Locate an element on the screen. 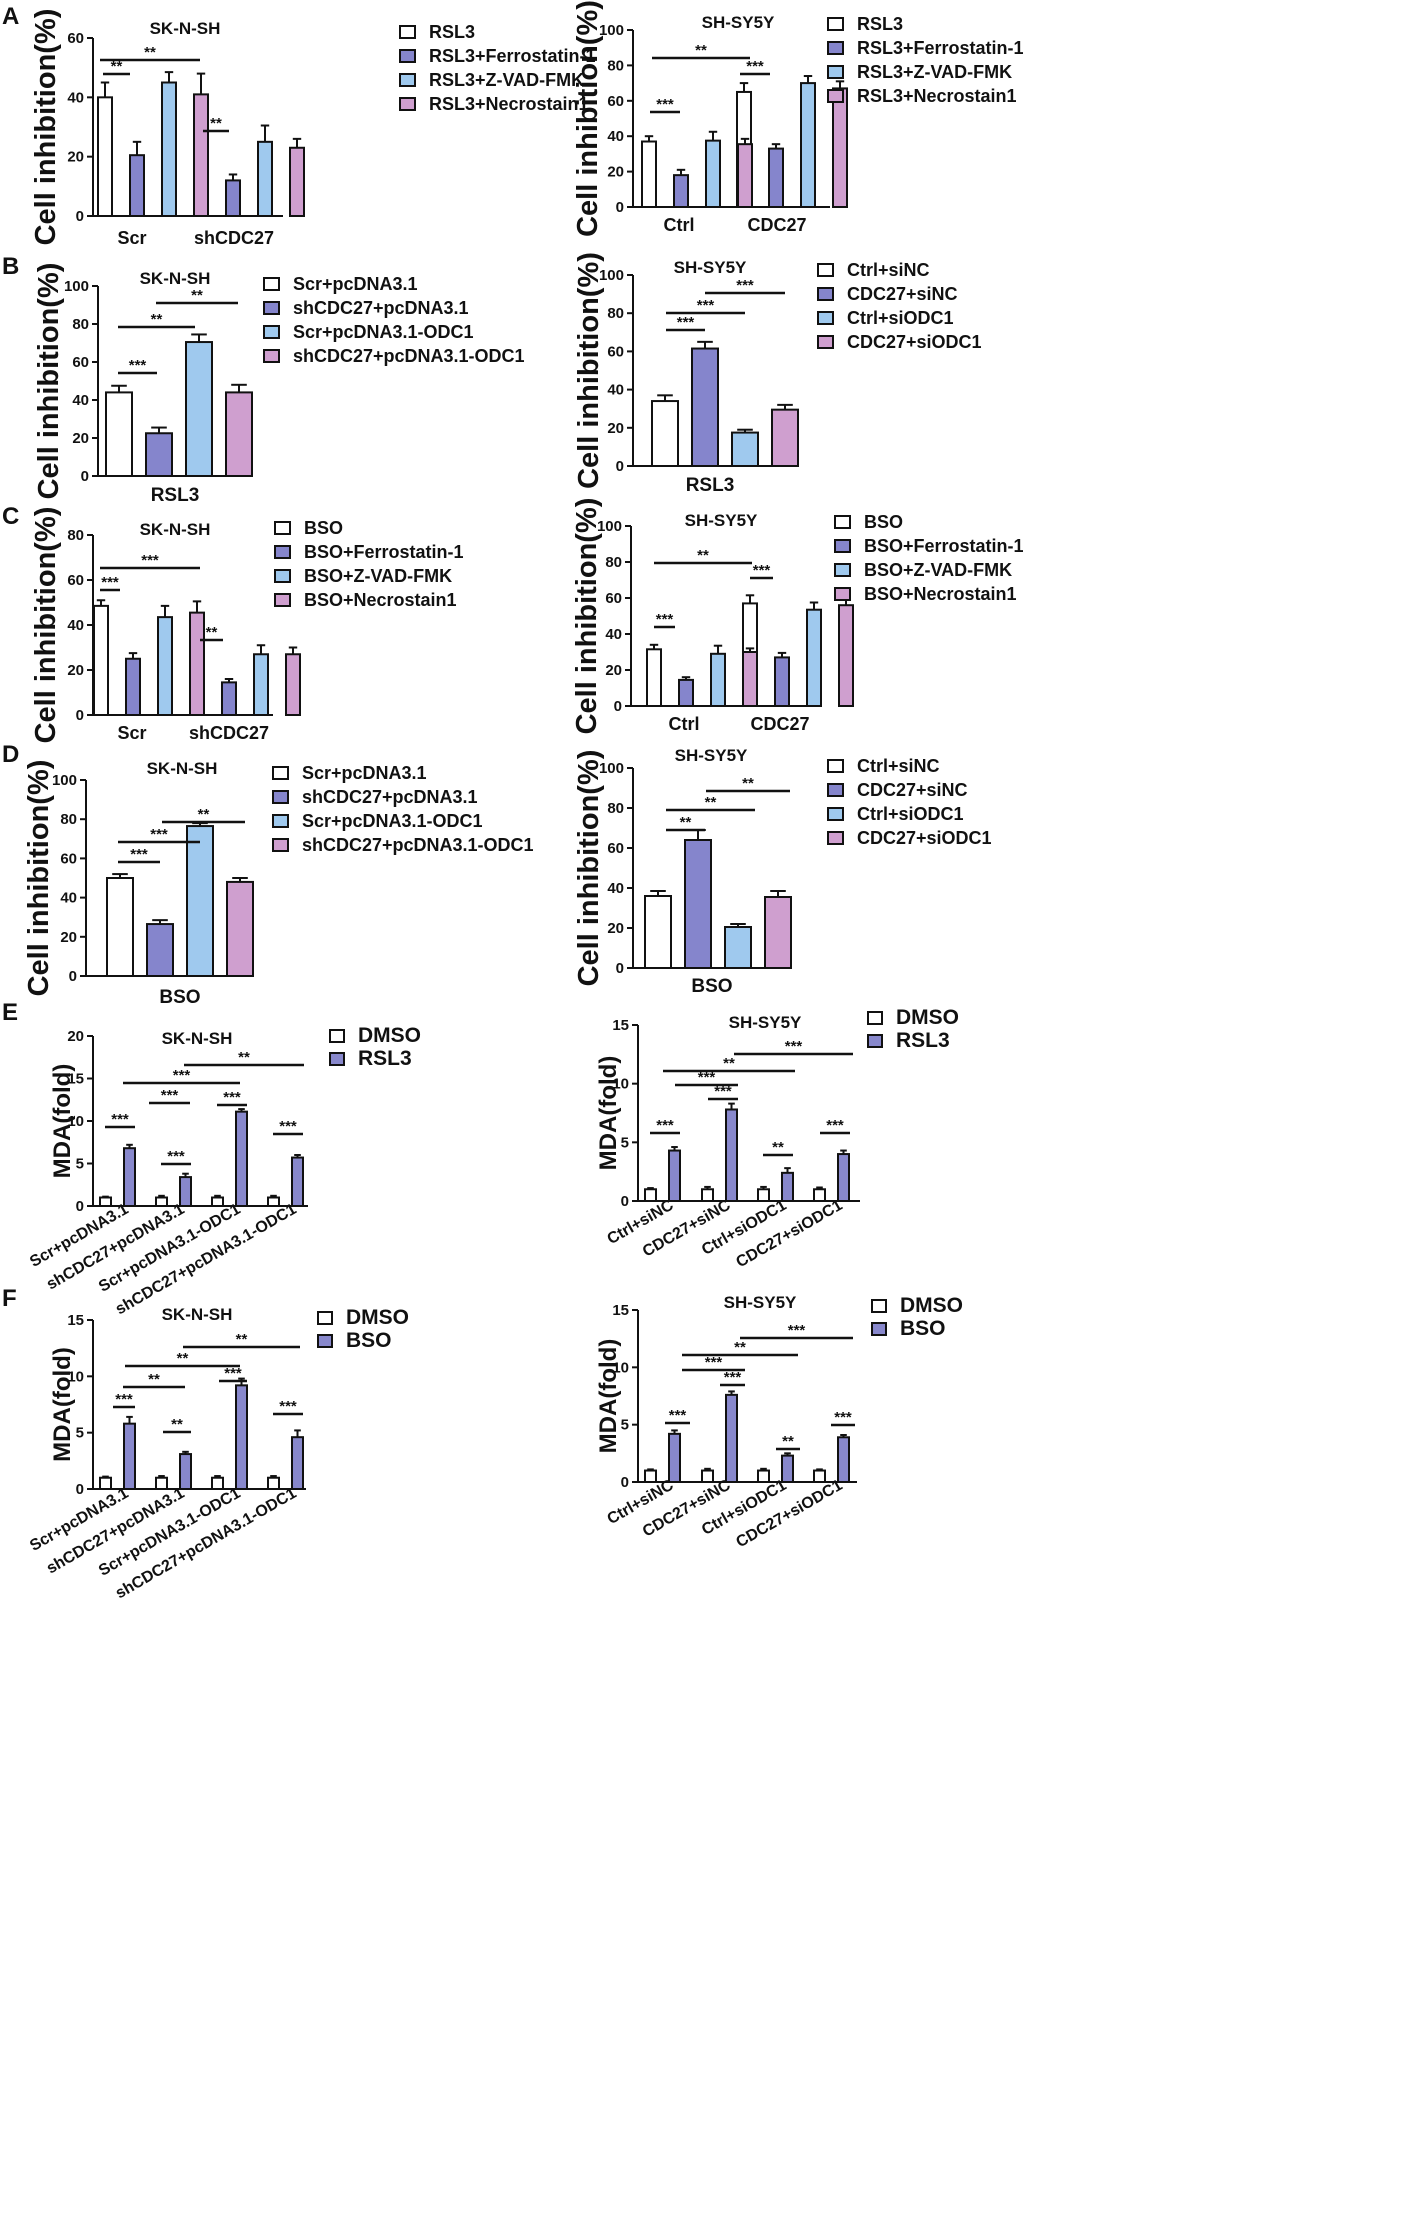  legend-label: Ctrl+siNC is located at coordinates (898, 766).